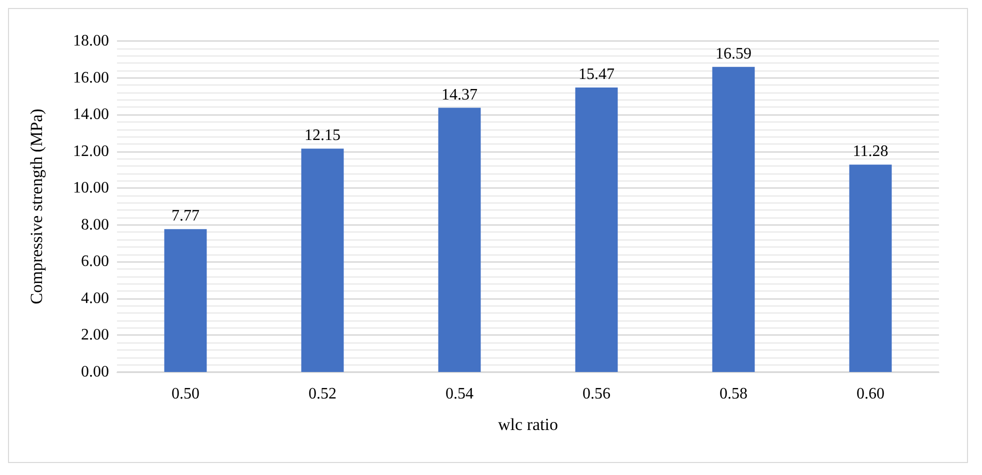  I want to click on data-label: 16.59, so click(734, 53).